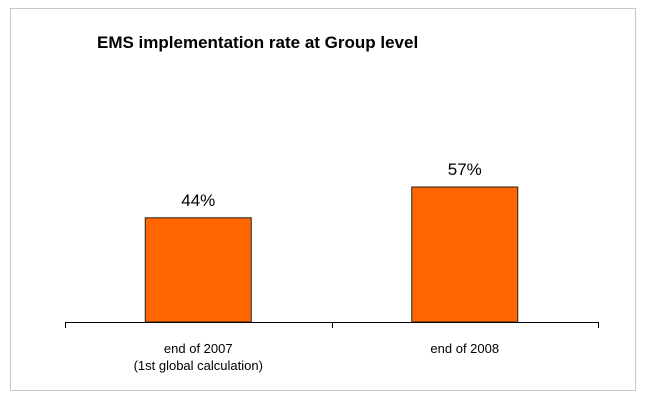  What do you see at coordinates (198, 357) in the screenshot?
I see `x-tick-label: end of 2007 (1st global calculation)` at bounding box center [198, 357].